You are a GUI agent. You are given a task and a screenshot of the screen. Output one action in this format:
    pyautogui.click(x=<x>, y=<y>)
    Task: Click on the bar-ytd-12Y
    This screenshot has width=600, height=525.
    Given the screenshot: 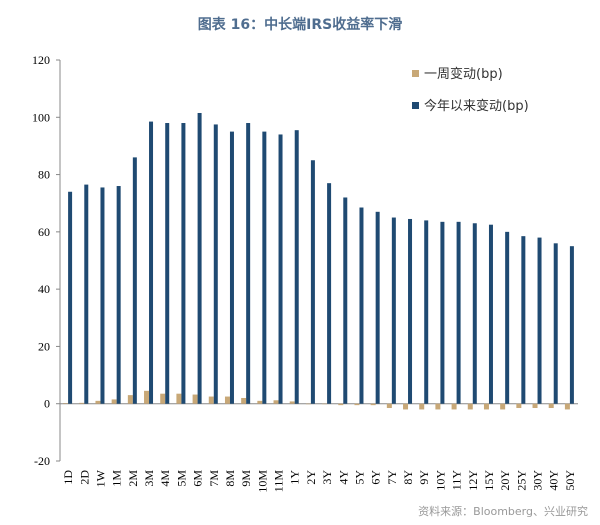 What is the action you would take?
    pyautogui.click(x=474, y=313)
    